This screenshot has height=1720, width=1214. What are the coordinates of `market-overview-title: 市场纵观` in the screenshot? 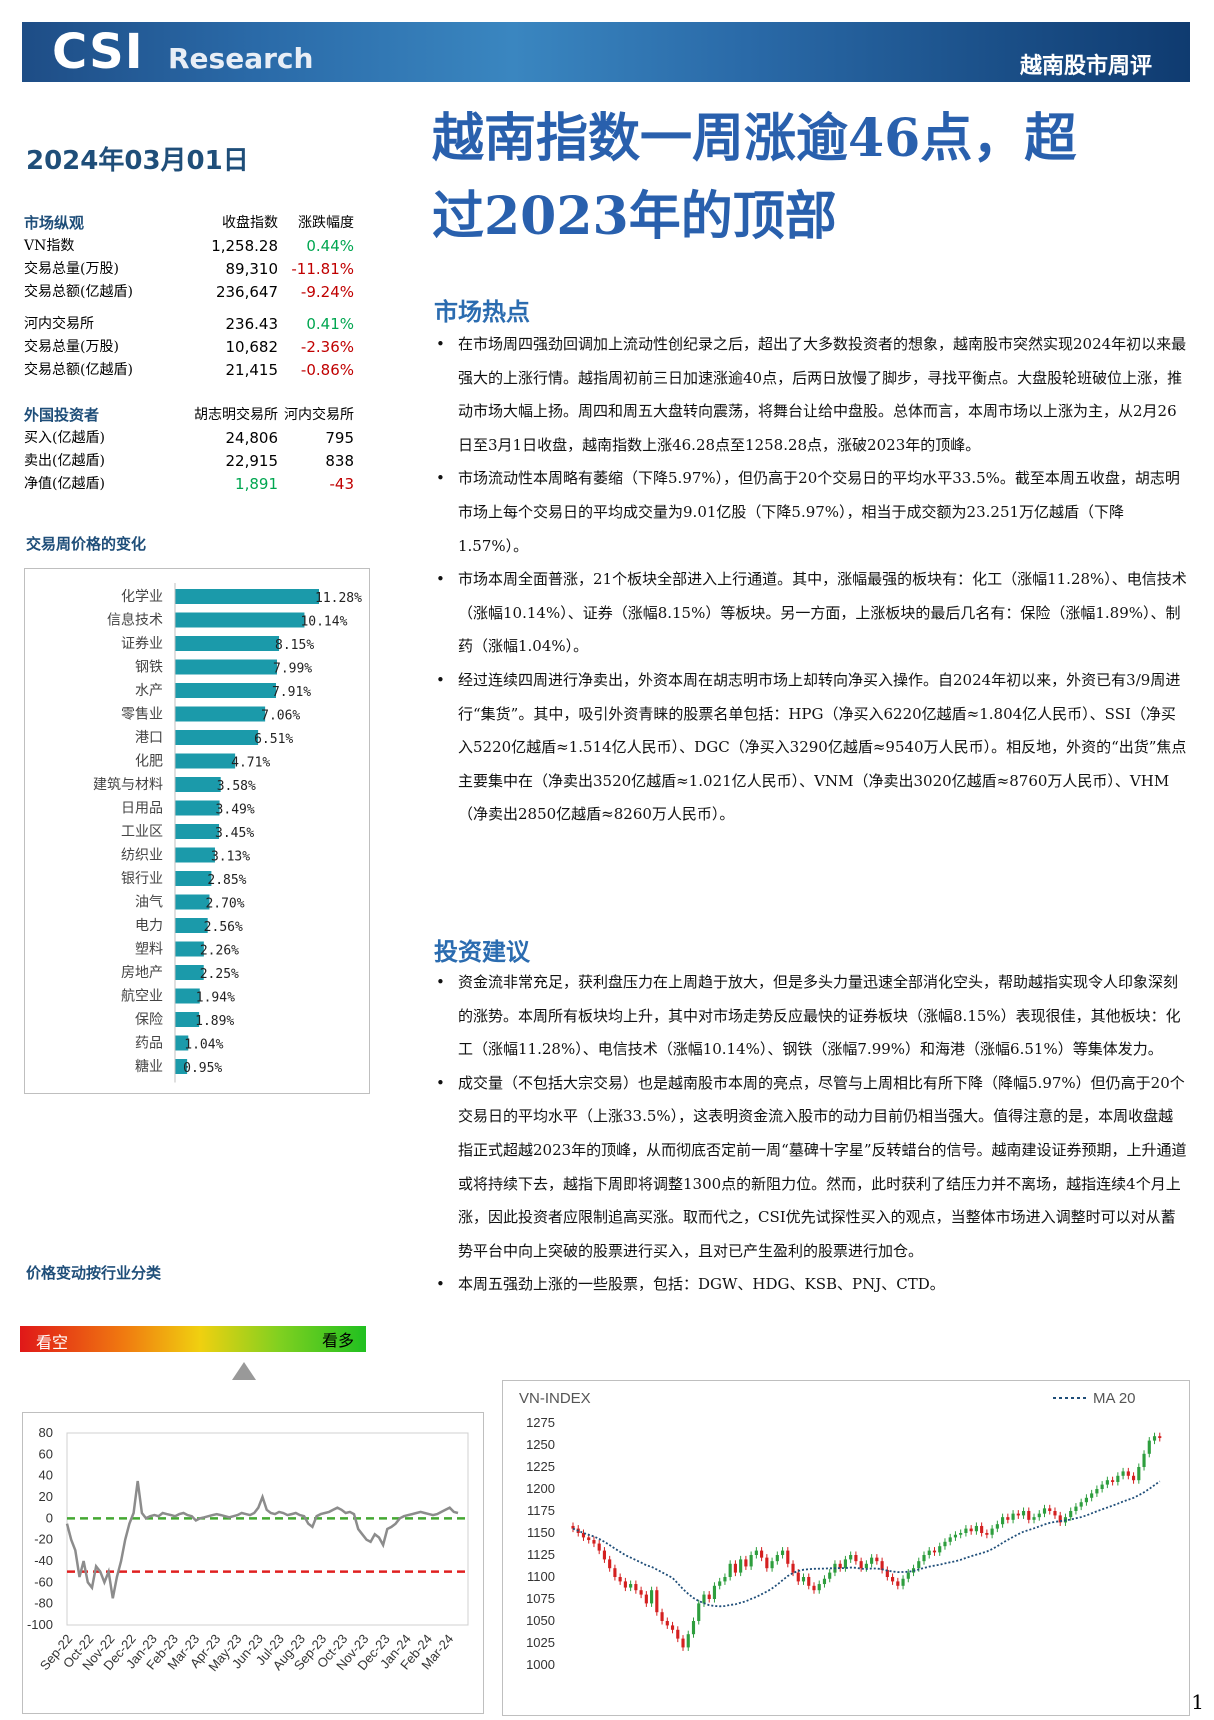 It's located at (54, 223).